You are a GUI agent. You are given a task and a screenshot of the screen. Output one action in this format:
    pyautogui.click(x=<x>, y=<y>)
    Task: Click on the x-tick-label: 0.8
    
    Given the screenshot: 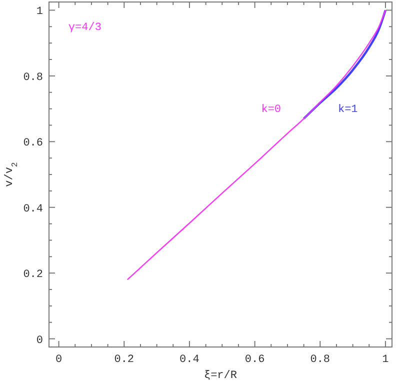 What is the action you would take?
    pyautogui.click(x=320, y=360)
    